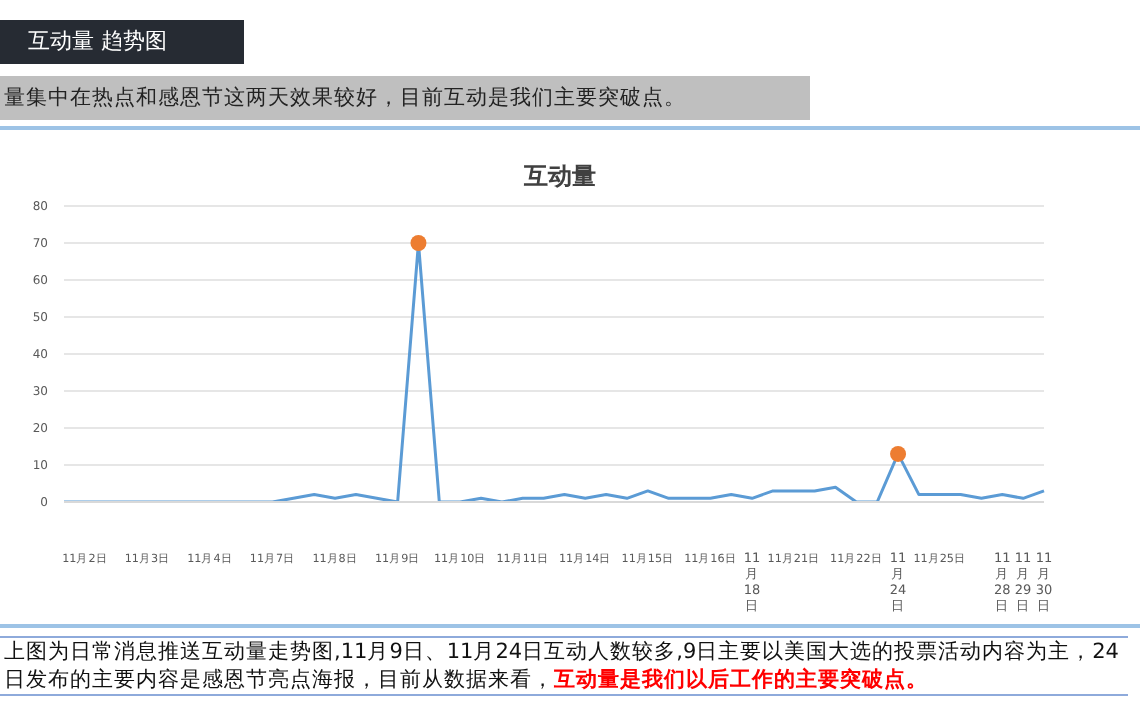 The height and width of the screenshot is (720, 1140). I want to click on text: 互动量 趋势图, so click(122, 42).